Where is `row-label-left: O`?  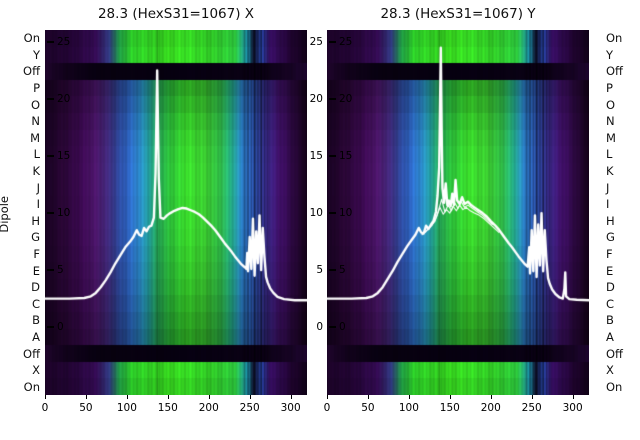 row-label-left: O is located at coordinates (35, 104).